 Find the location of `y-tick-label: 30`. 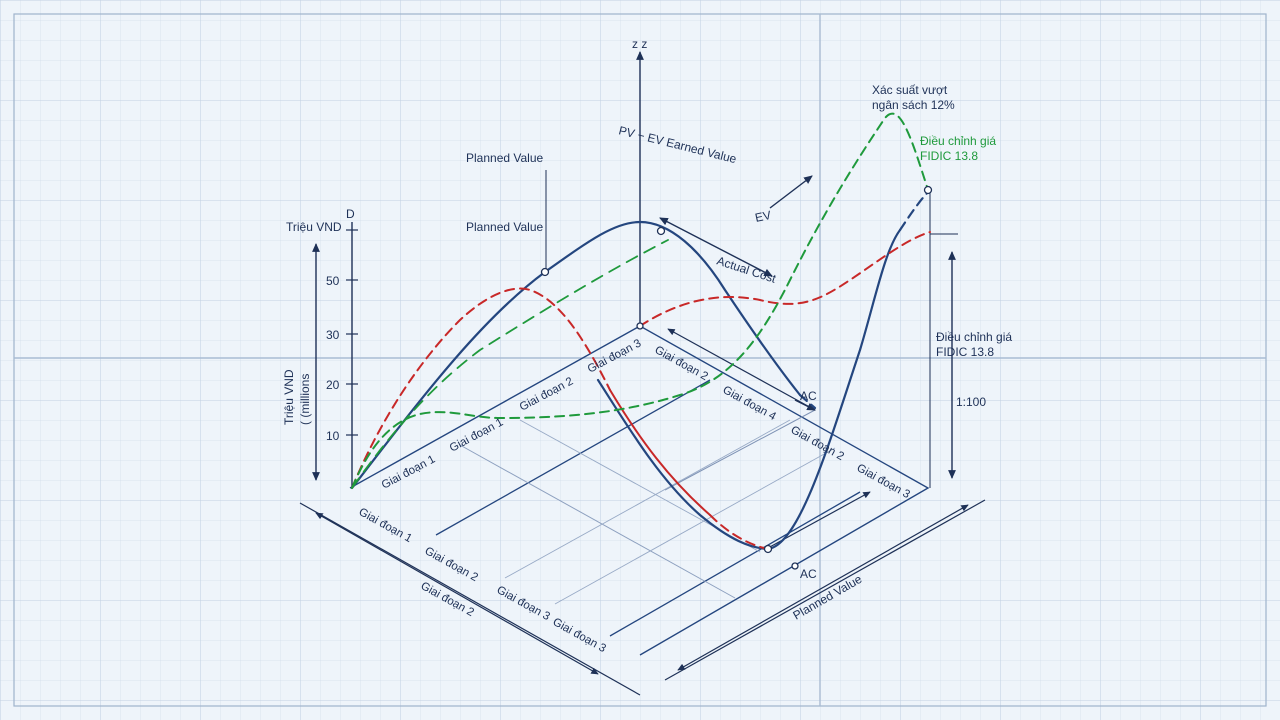

y-tick-label: 30 is located at coordinates (333, 335).